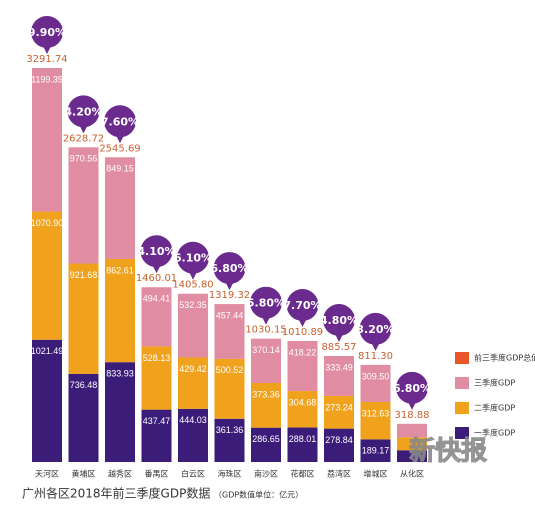 Image resolution: width=535 pixels, height=512 pixels. I want to click on segment-label: 970.56, so click(84, 159).